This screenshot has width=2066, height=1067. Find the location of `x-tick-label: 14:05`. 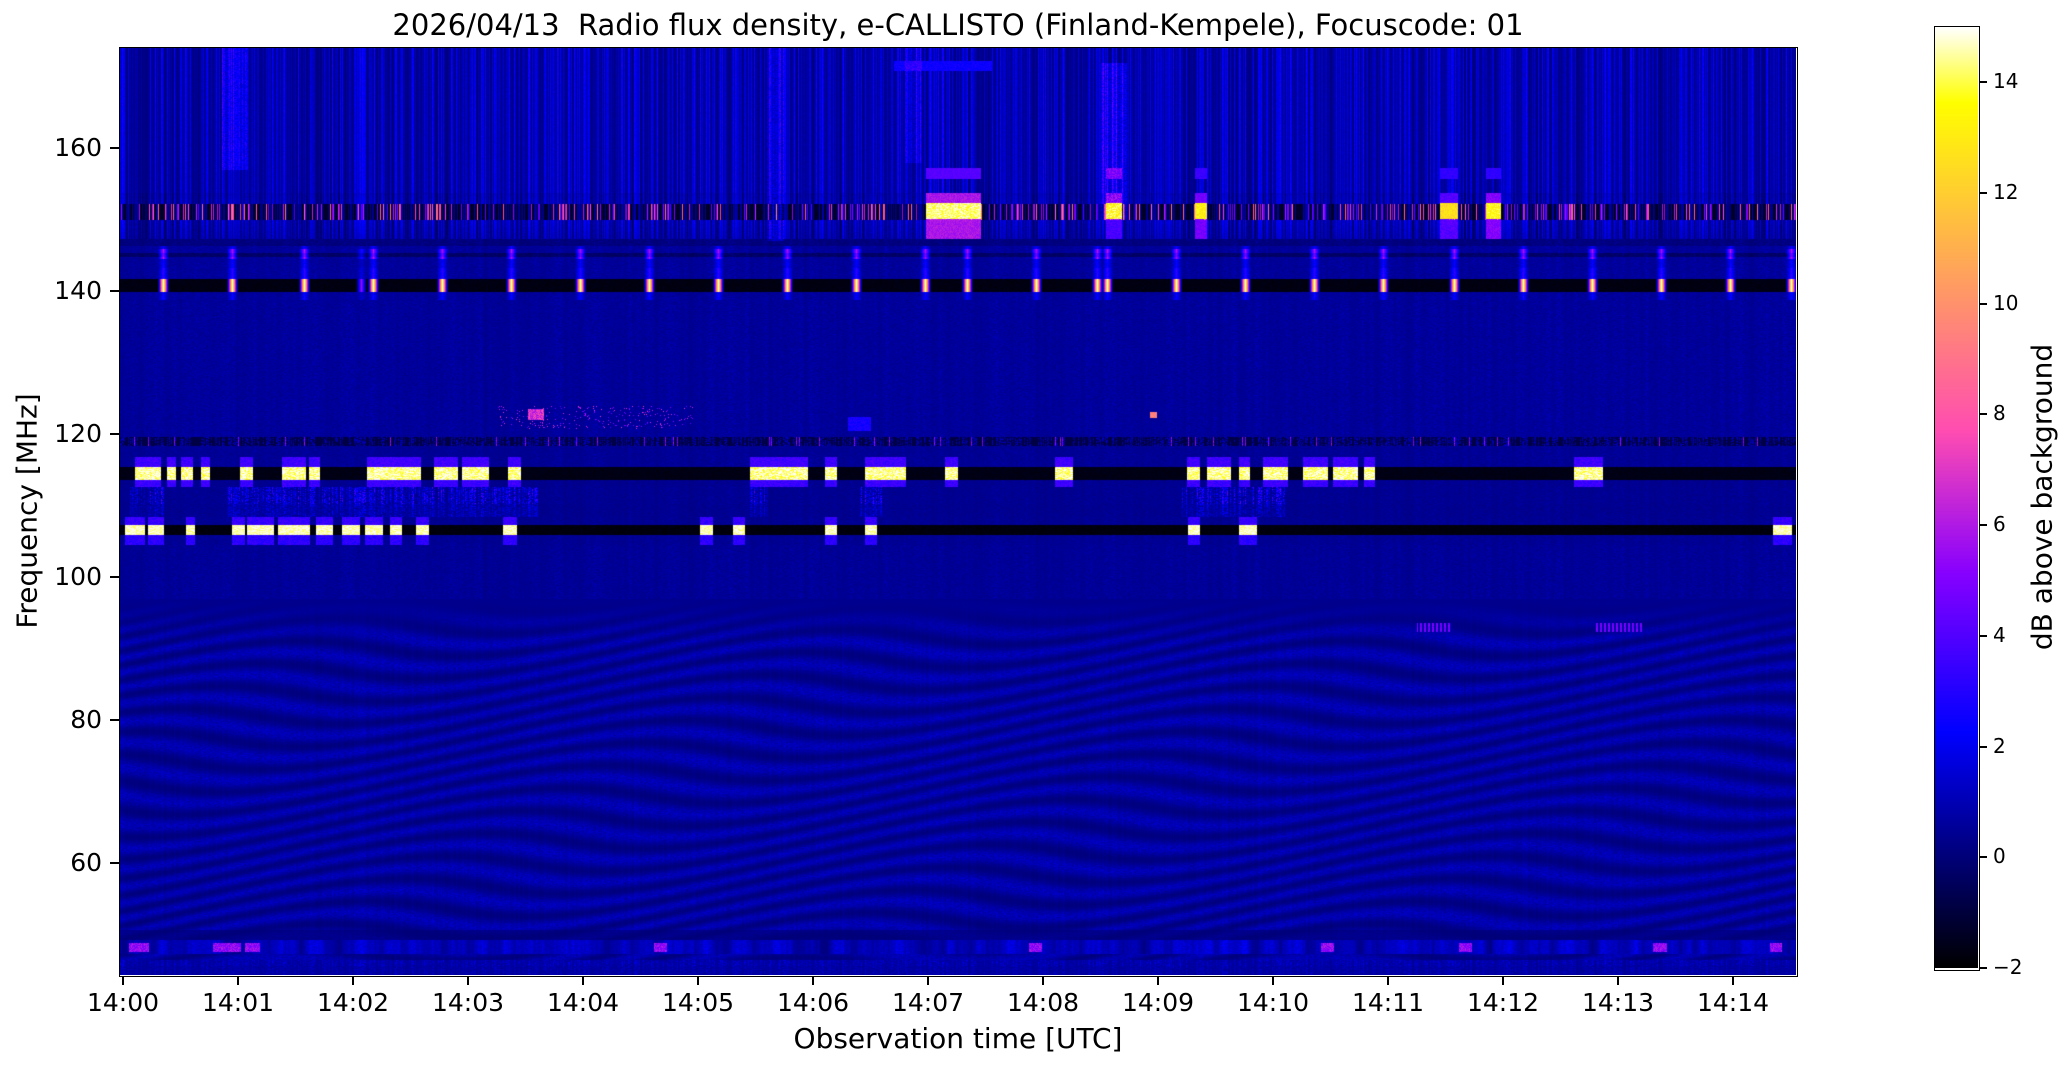

x-tick-label: 14:05 is located at coordinates (698, 1002).